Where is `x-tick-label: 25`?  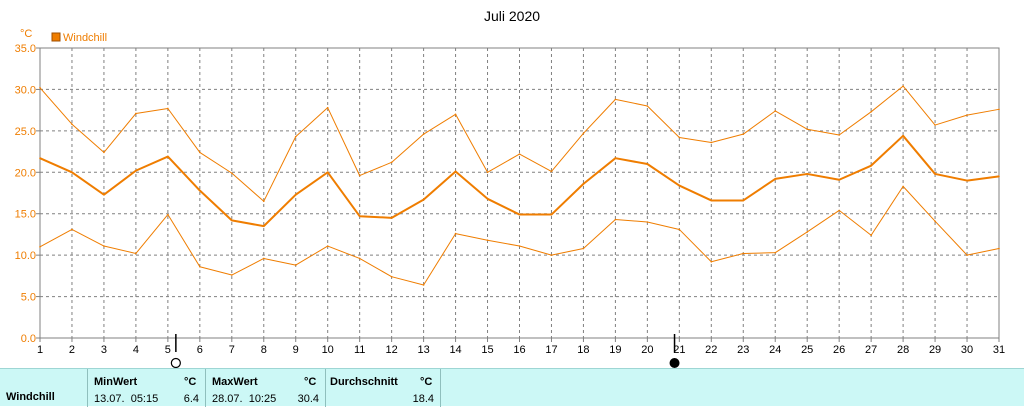 x-tick-label: 25 is located at coordinates (807, 350).